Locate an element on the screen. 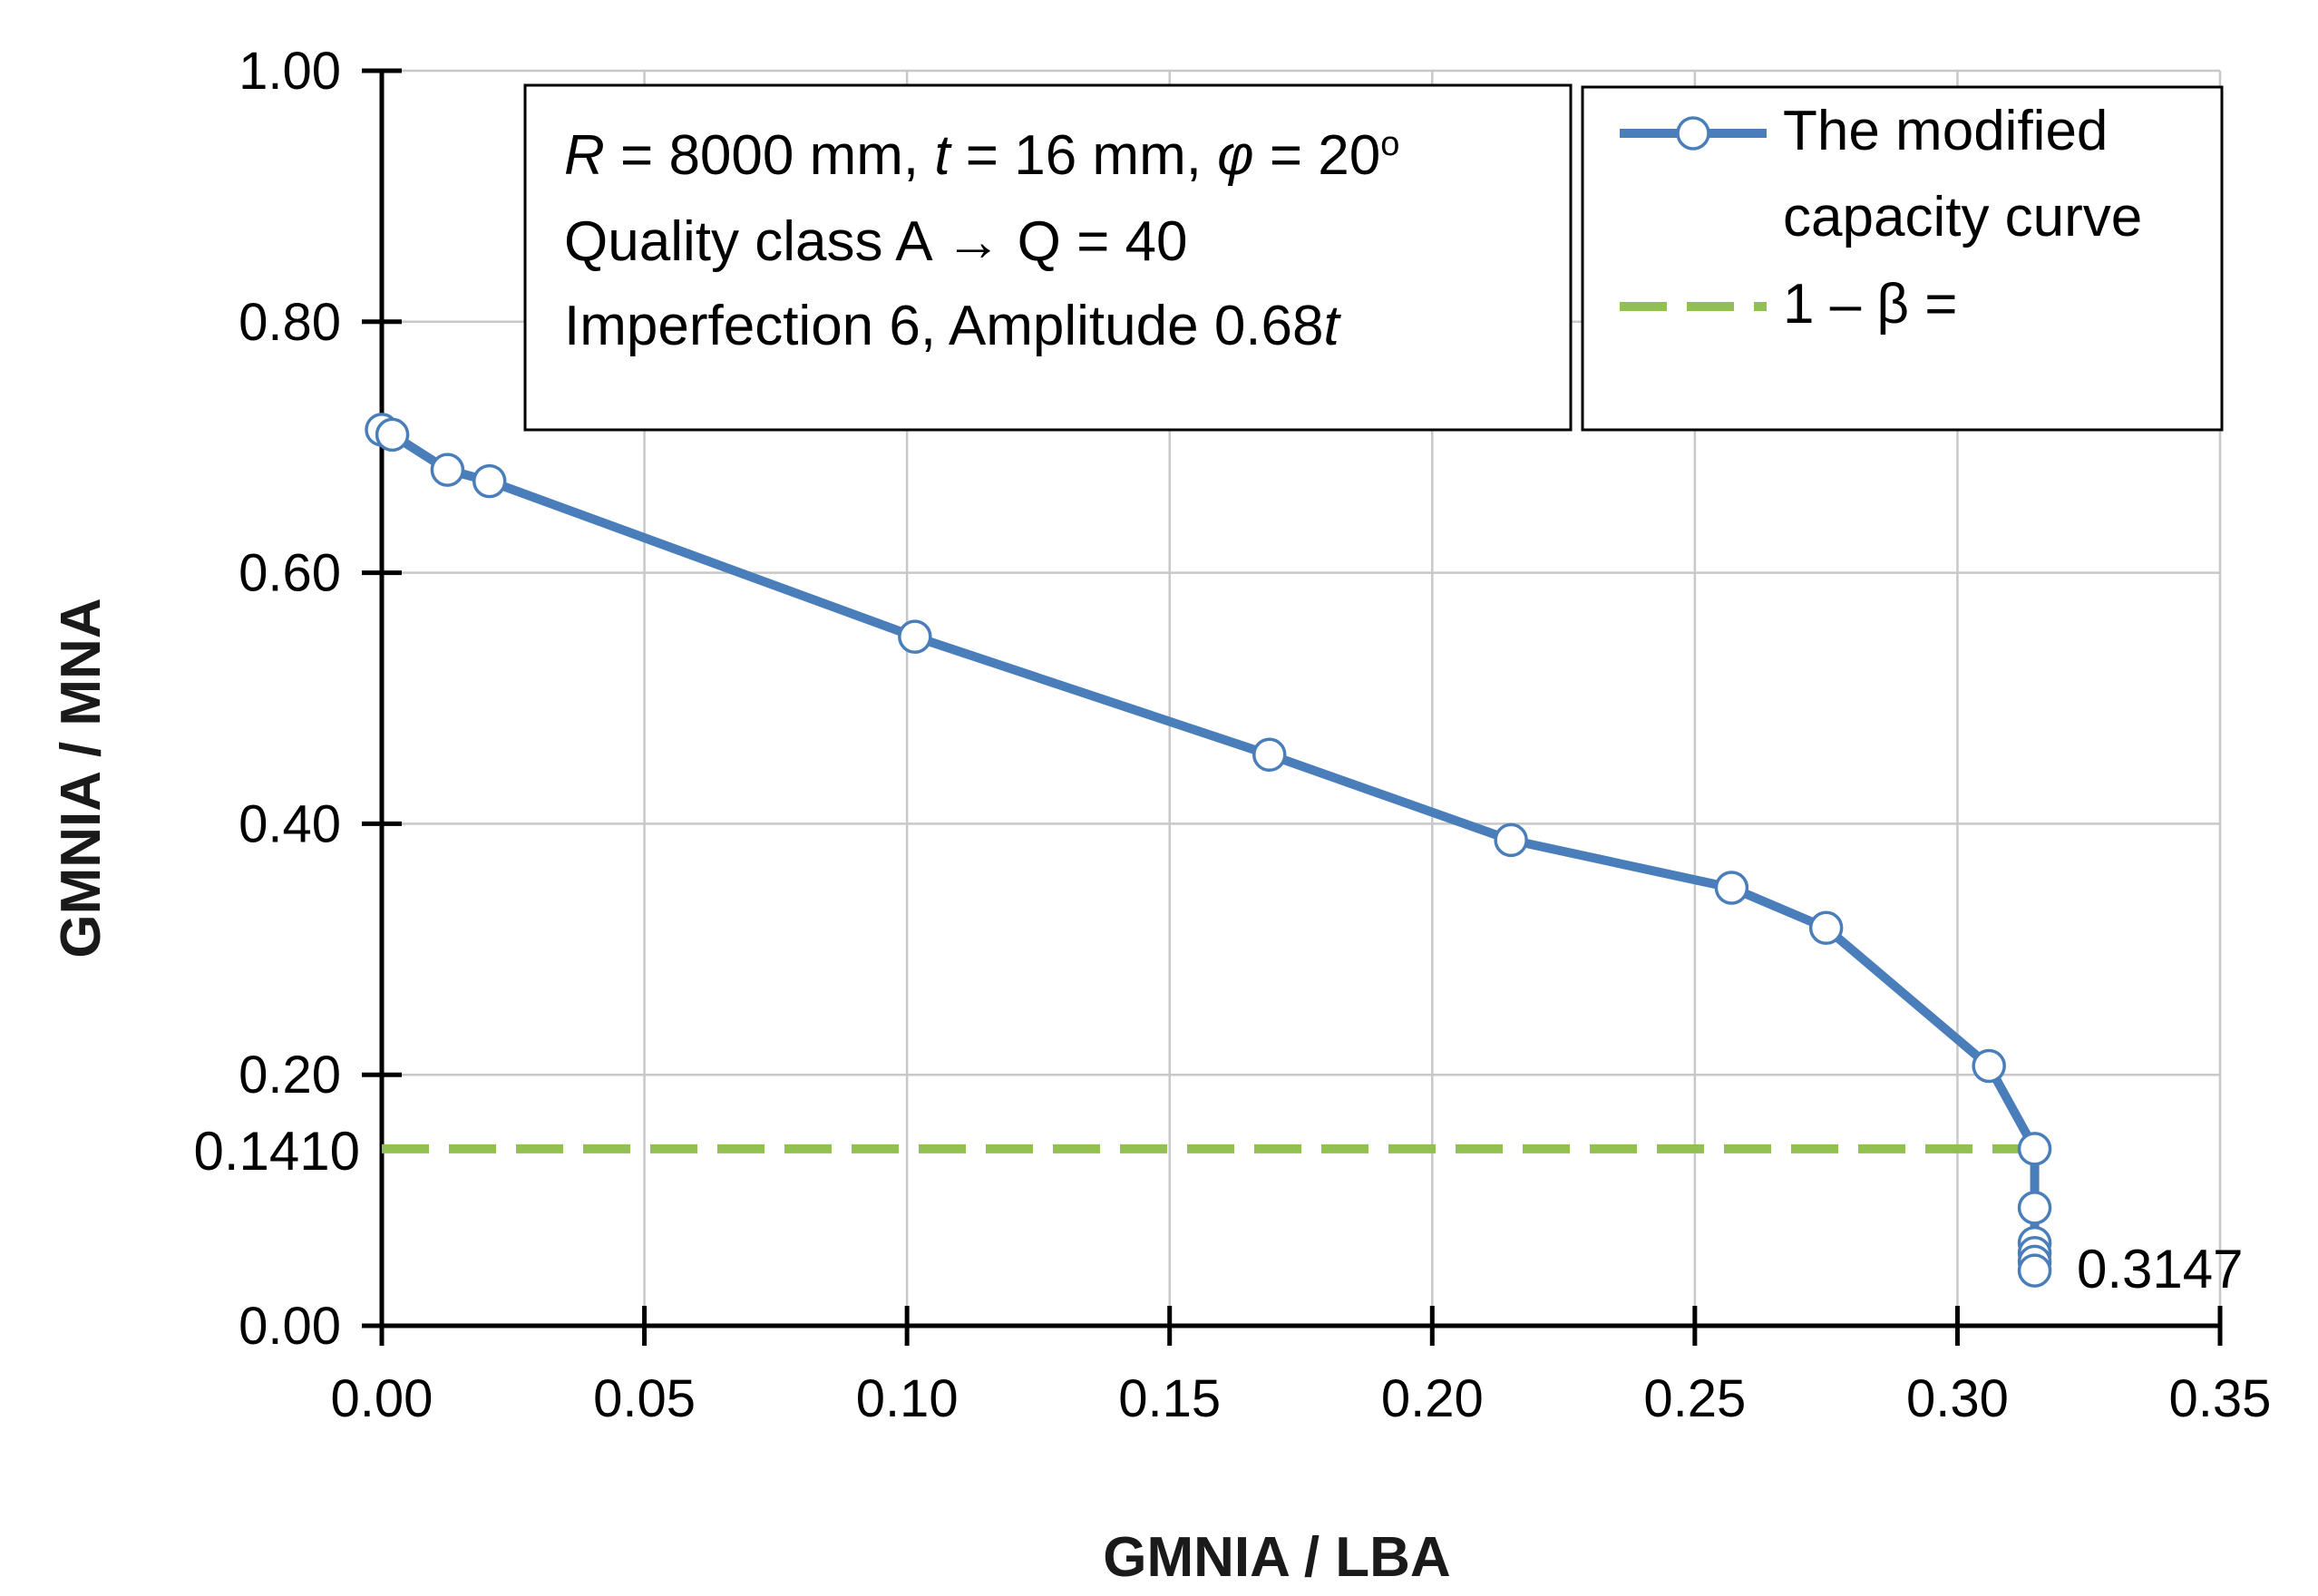 The image size is (2318, 1596). info-degree-symbol: o is located at coordinates (1390, 144).